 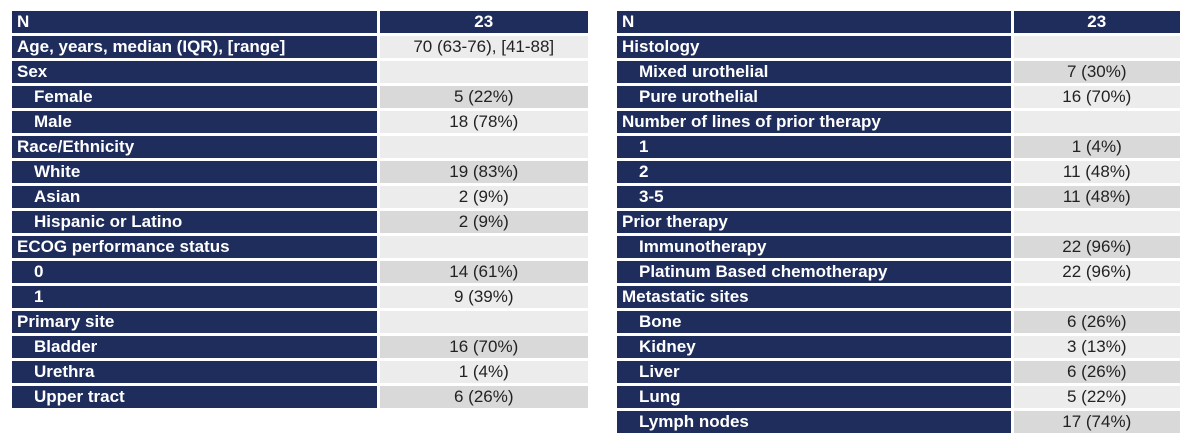 I want to click on row-label: Kidney, so click(x=815, y=347).